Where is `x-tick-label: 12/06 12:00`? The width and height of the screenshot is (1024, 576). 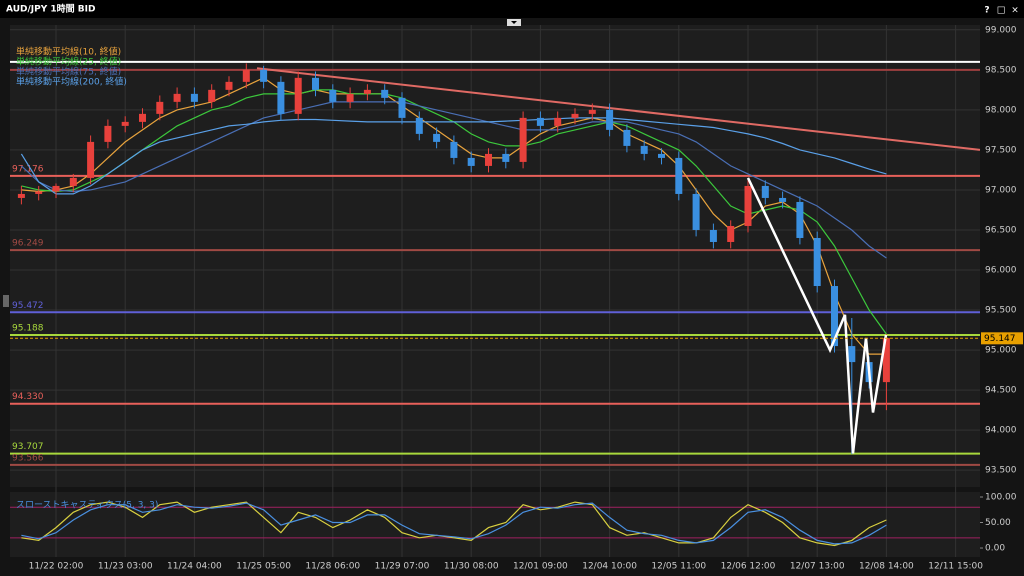
x-tick-label: 12/06 12:00 is located at coordinates (748, 567).